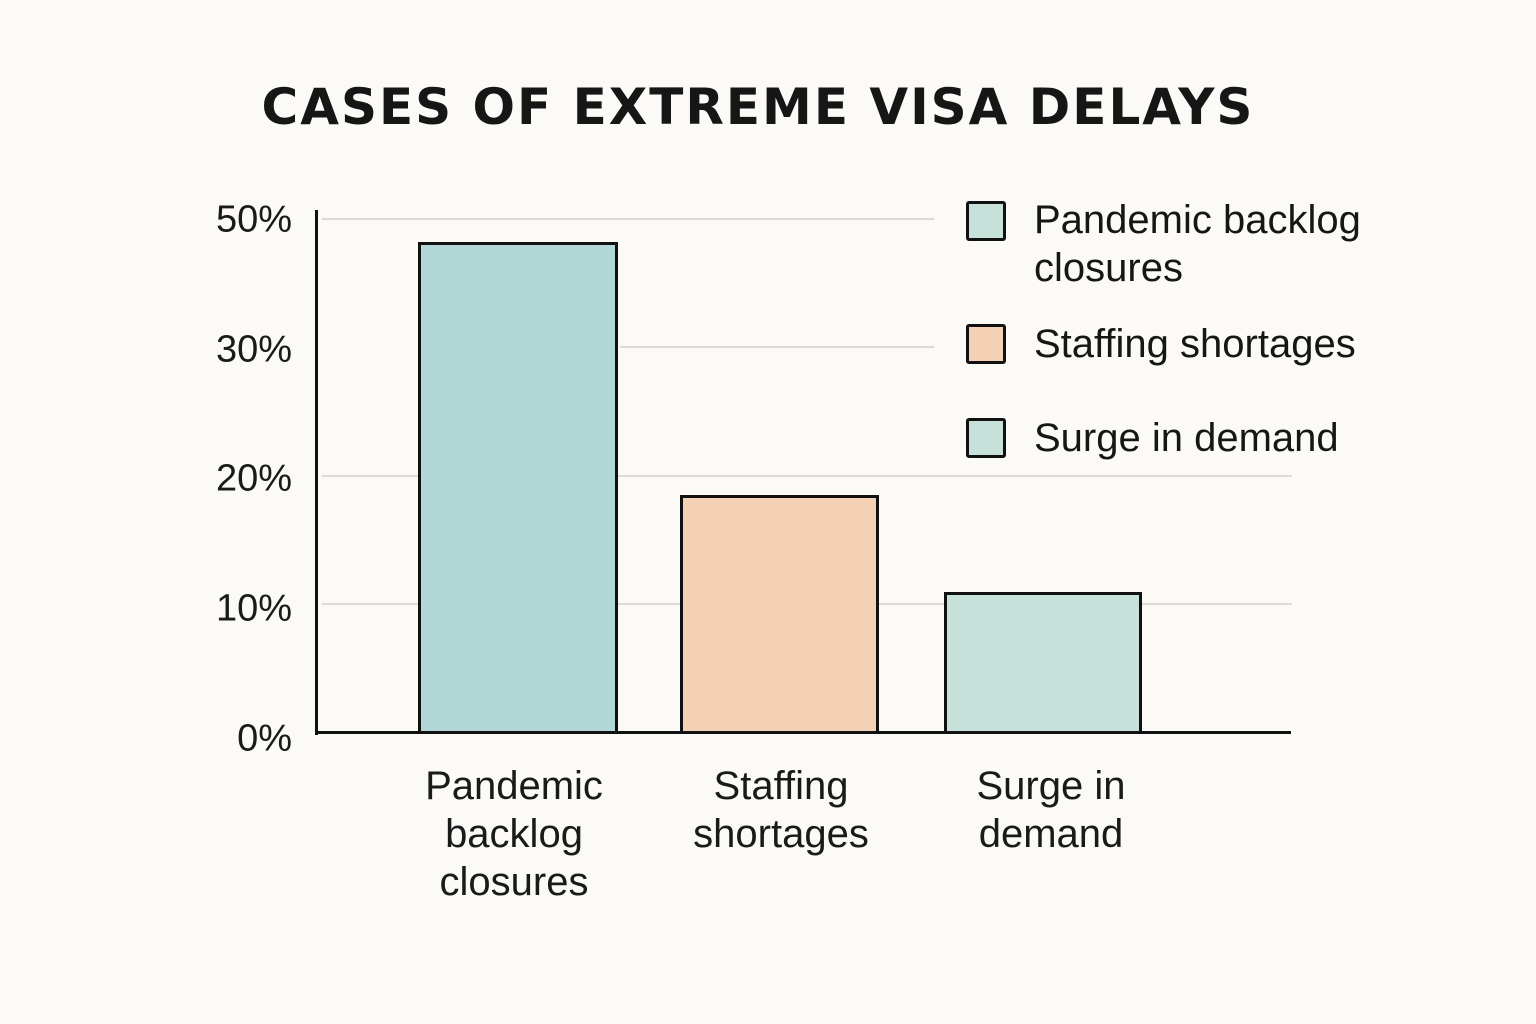  I want to click on x-label-surge-in-demand: Surge in demand, so click(1051, 810).